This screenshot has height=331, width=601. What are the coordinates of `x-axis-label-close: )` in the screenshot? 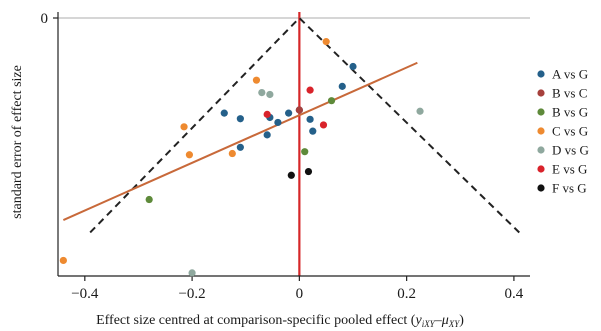 It's located at (461, 320).